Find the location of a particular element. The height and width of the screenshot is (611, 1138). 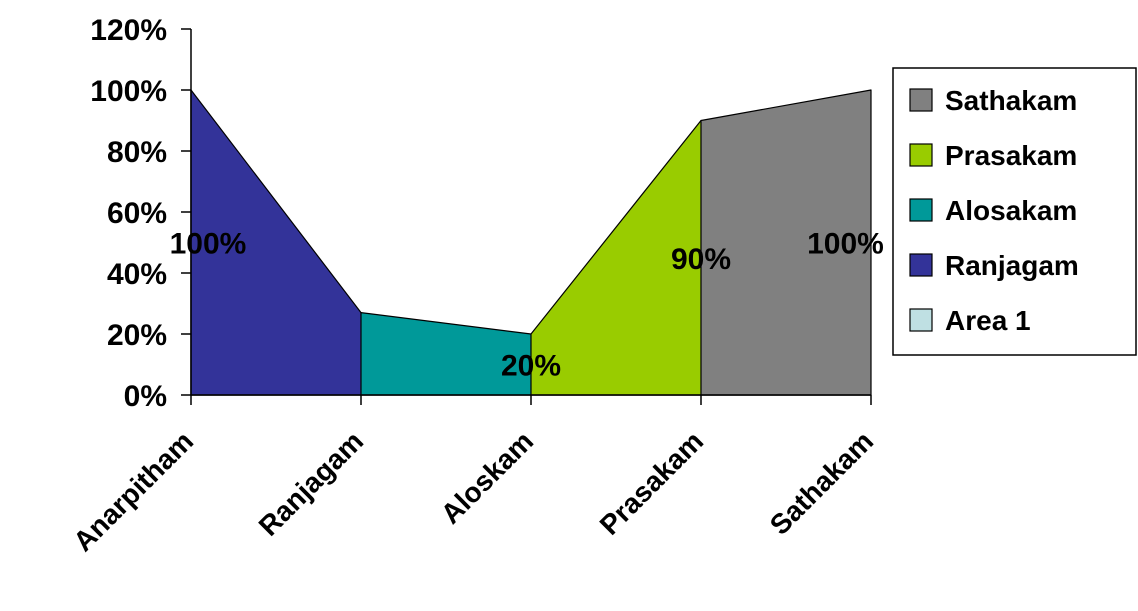

legend-swatch-sathakam is located at coordinates (921, 100).